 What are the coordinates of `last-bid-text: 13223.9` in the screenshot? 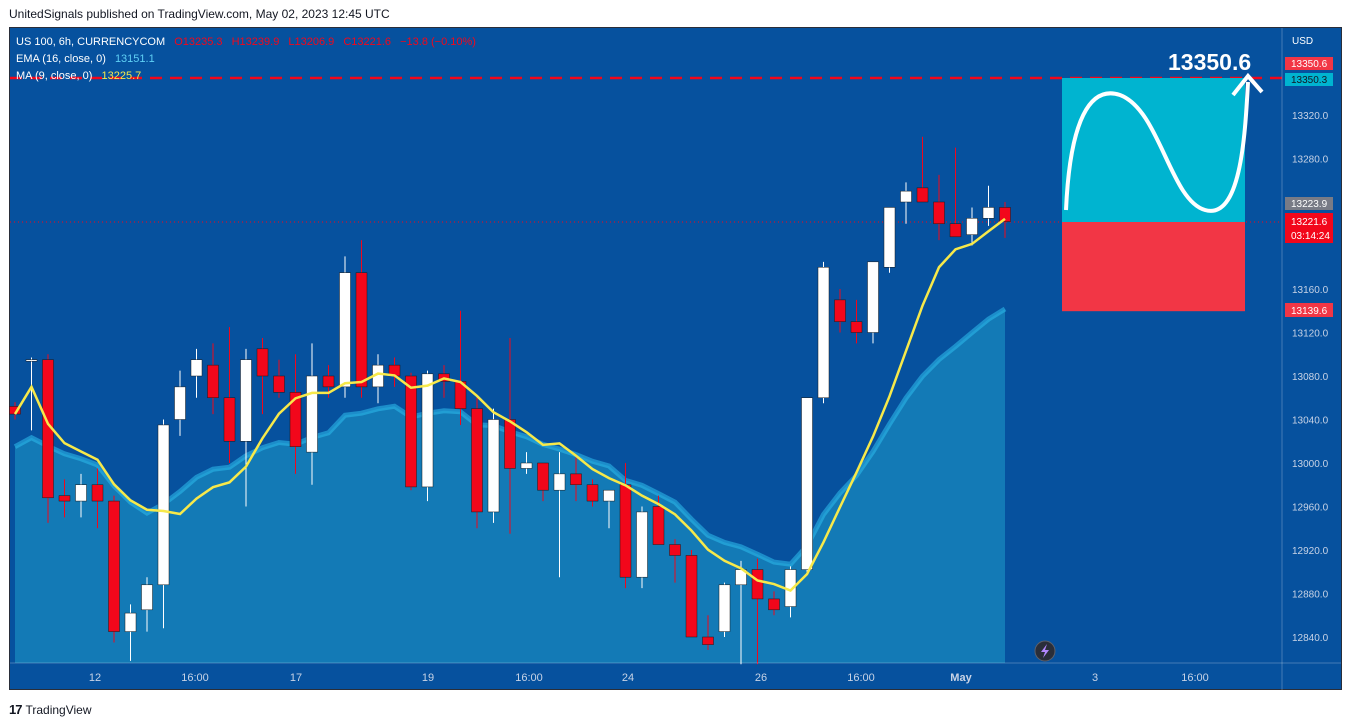 It's located at (1309, 204).